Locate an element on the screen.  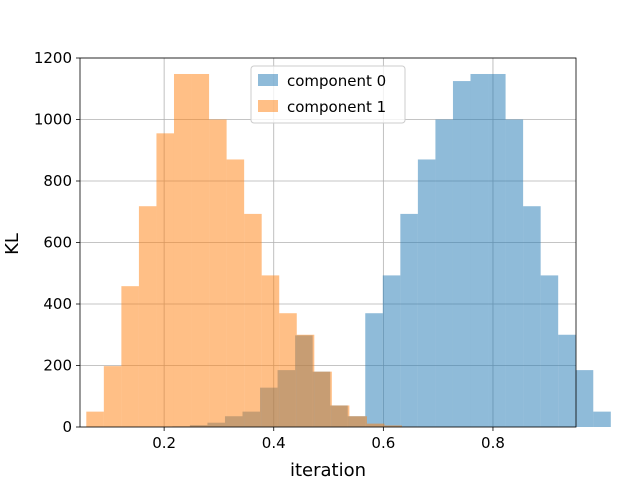
y-tick-label: 1000 is located at coordinates (53, 120).